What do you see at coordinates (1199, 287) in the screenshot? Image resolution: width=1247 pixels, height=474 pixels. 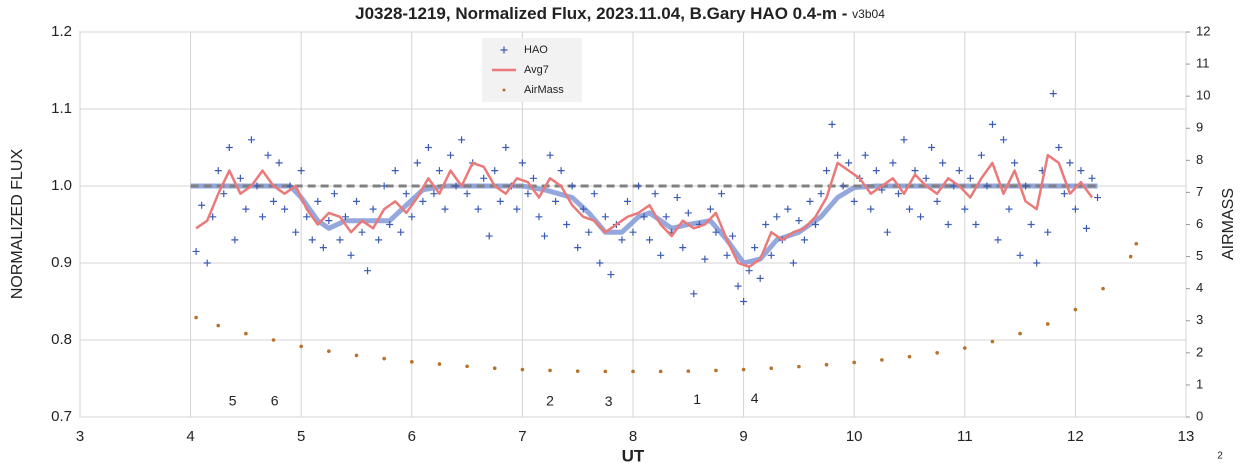 I see `y2-tick-label: 4` at bounding box center [1199, 287].